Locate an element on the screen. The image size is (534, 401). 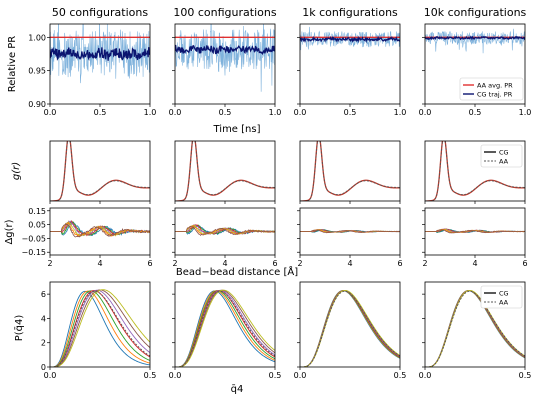
y-tick-label: 2 is located at coordinates (43, 343).